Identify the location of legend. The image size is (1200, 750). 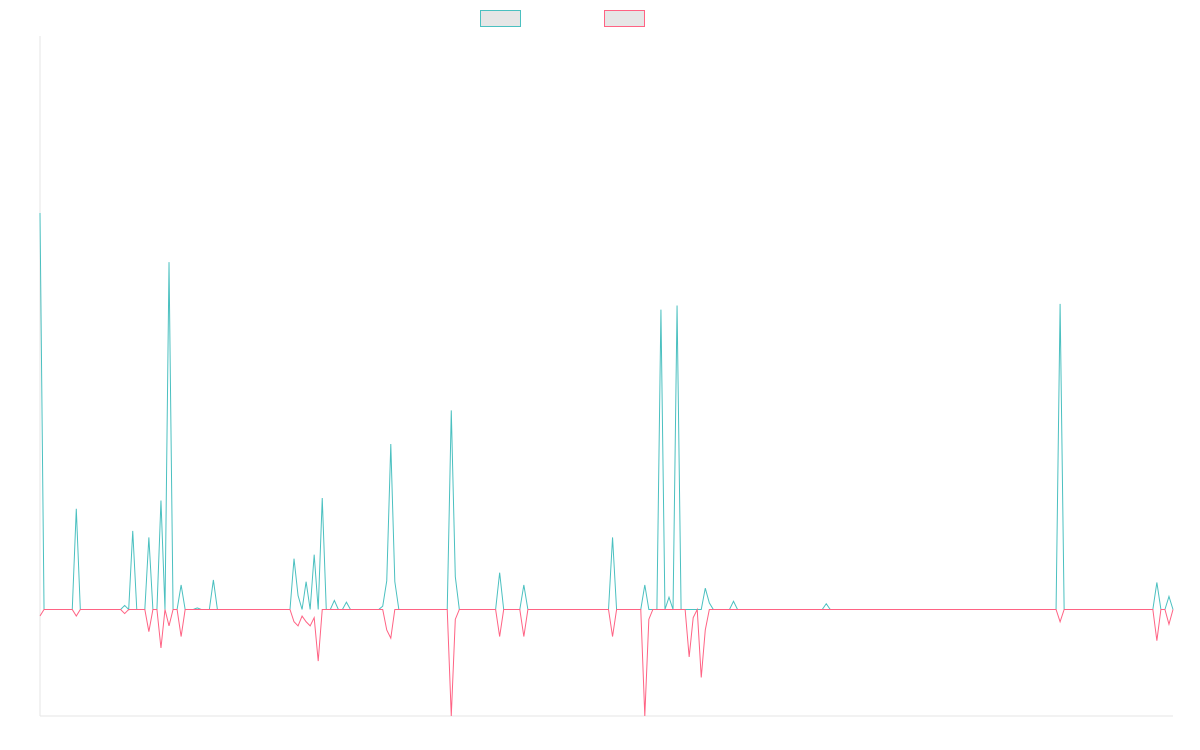
(562, 18).